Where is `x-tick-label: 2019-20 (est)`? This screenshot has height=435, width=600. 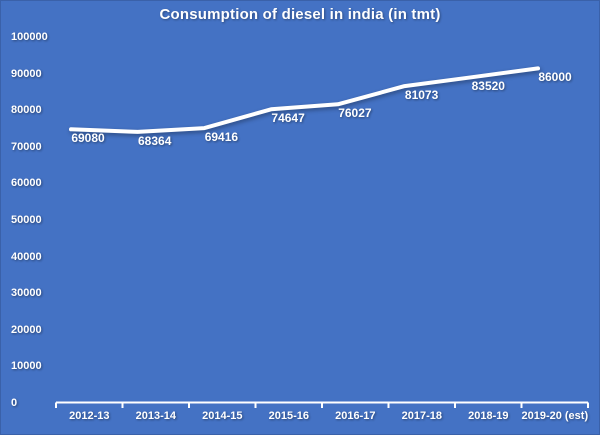 x-tick-label: 2019-20 (est) is located at coordinates (555, 416).